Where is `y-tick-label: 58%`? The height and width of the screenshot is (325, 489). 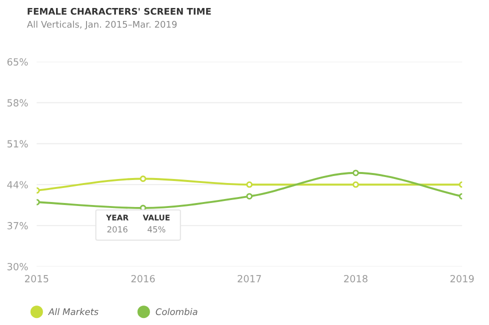
y-tick-label: 58% is located at coordinates (17, 103).